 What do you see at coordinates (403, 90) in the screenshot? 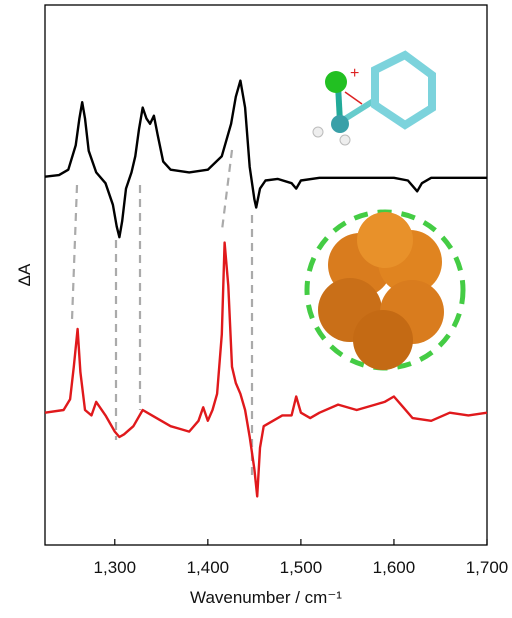
I see `ring` at bounding box center [403, 90].